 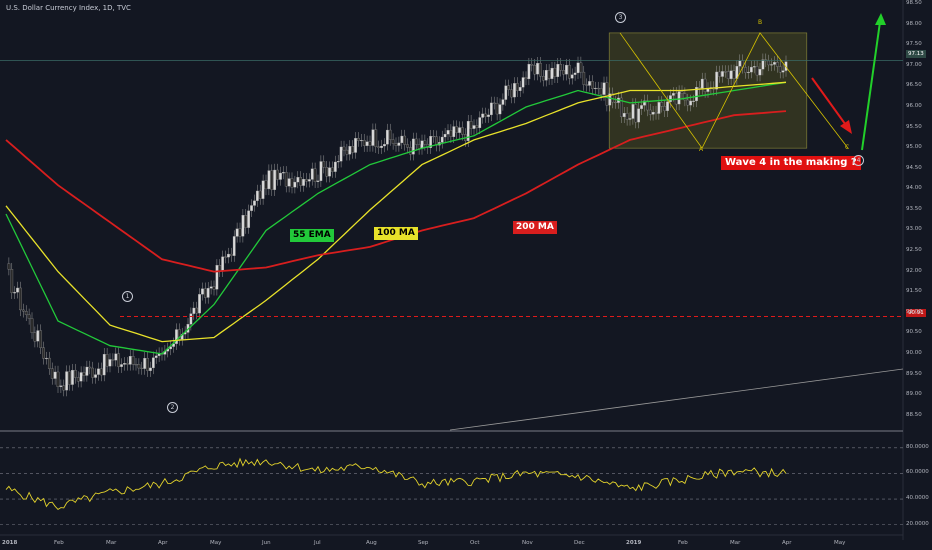 What do you see at coordinates (527, 543) in the screenshot?
I see `x-tick-label: Nov` at bounding box center [527, 543].